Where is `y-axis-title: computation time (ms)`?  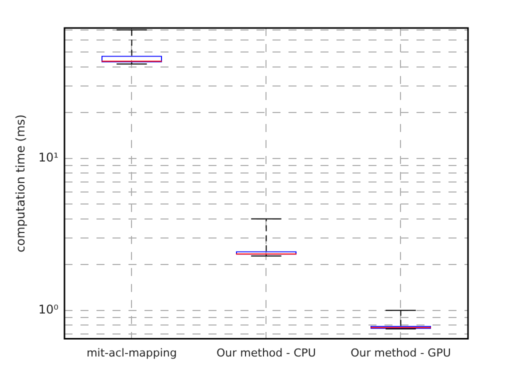
y-axis-title: computation time (ms) is located at coordinates (20, 183).